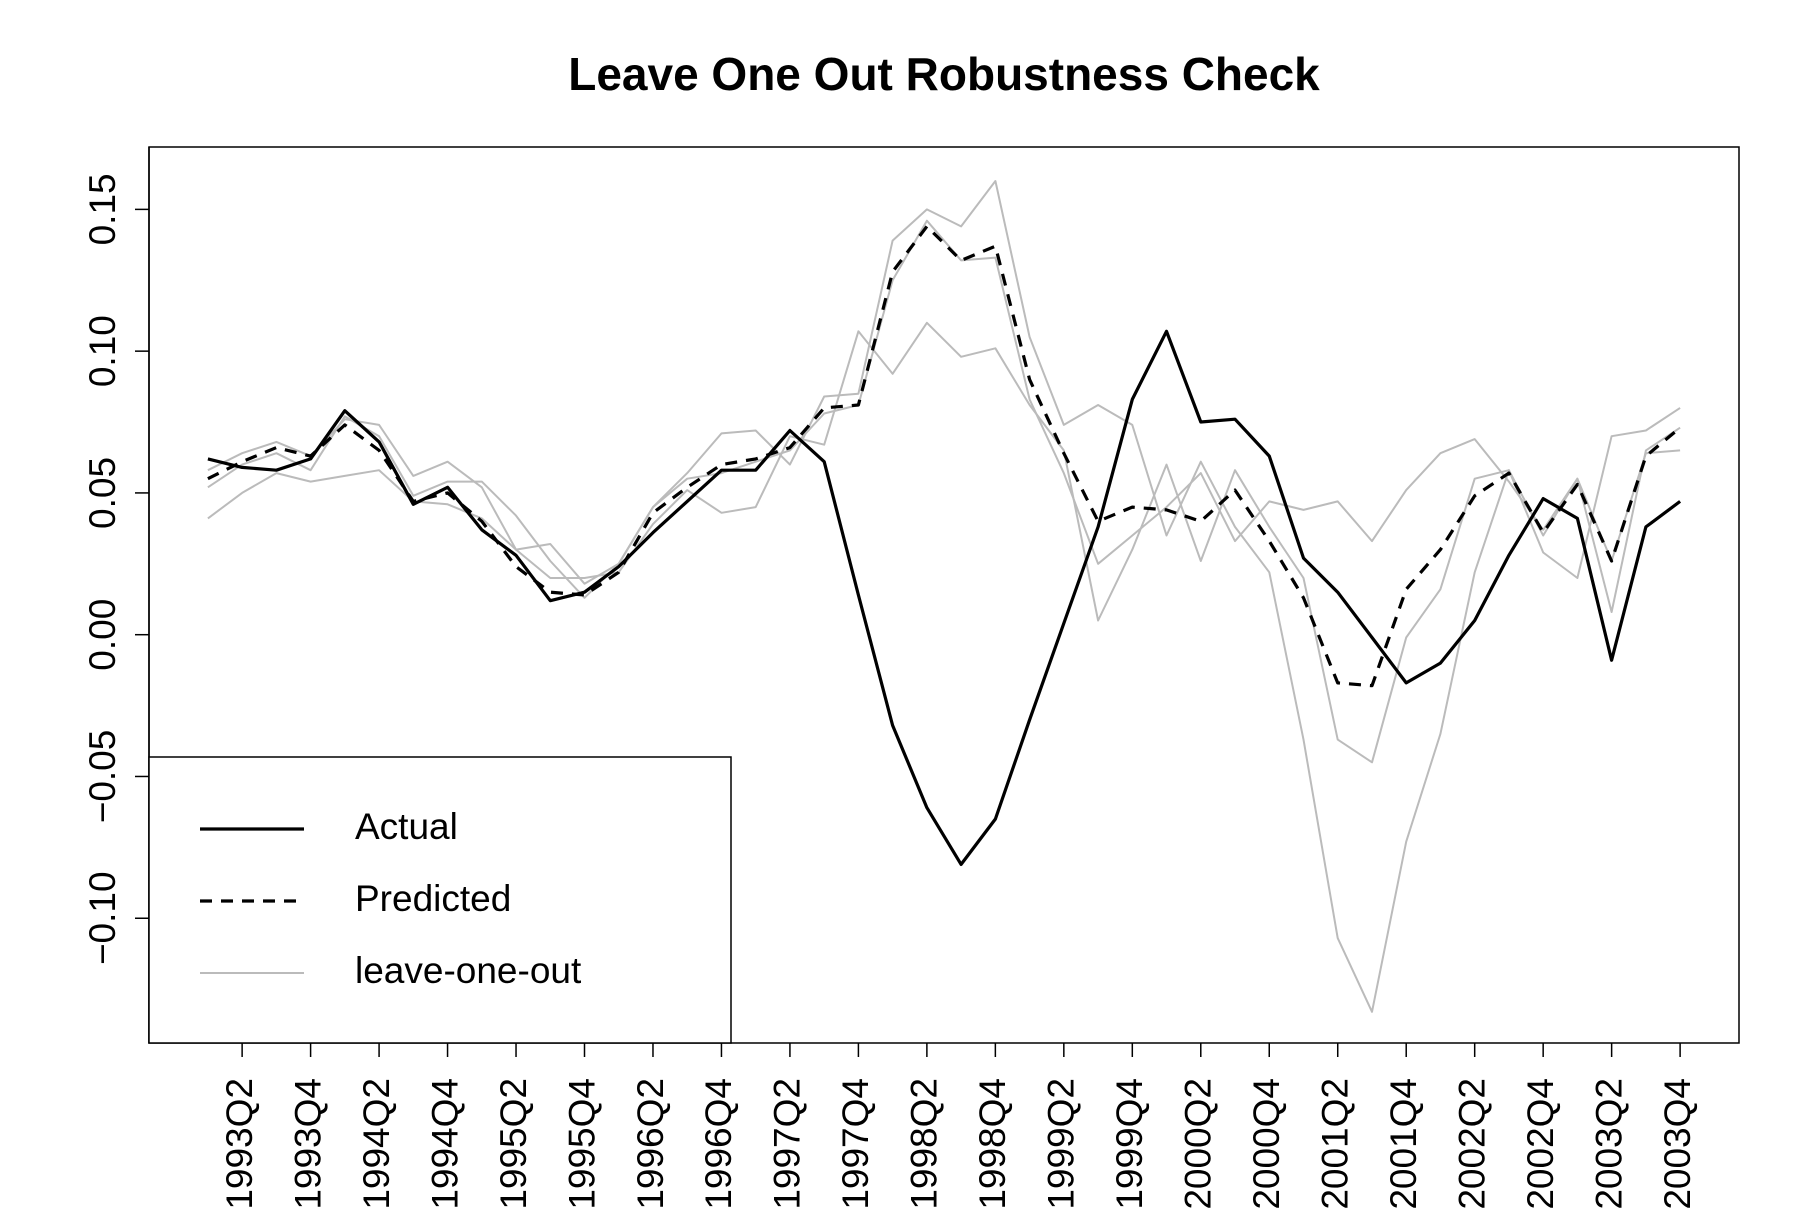 This screenshot has height=1220, width=1800. Describe the element at coordinates (433, 898) in the screenshot. I see `legend-label: Predicted` at that location.